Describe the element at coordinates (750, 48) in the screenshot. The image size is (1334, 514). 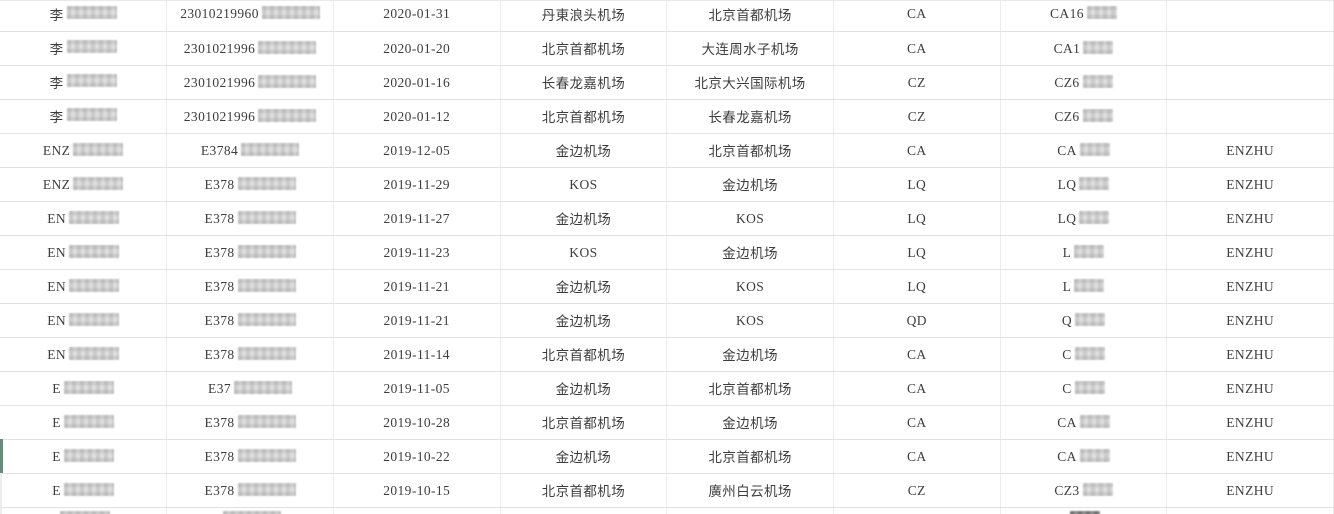
I see `arrival-cell: 大连周水子机场` at that location.